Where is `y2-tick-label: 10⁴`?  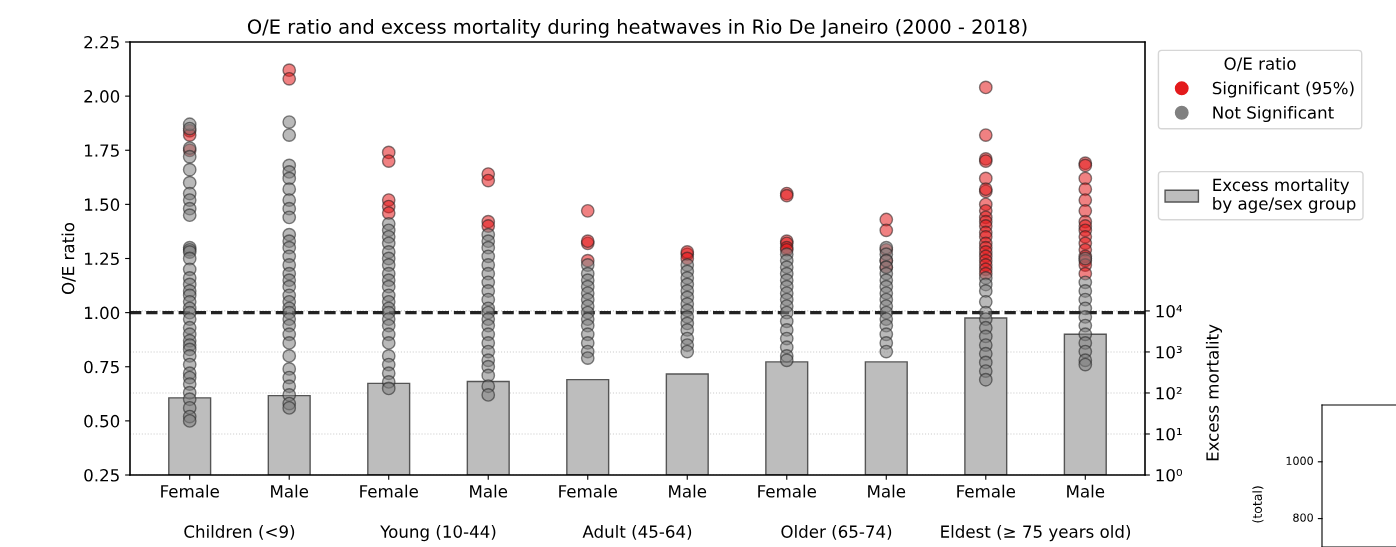 y2-tick-label: 10⁴ is located at coordinates (1169, 311).